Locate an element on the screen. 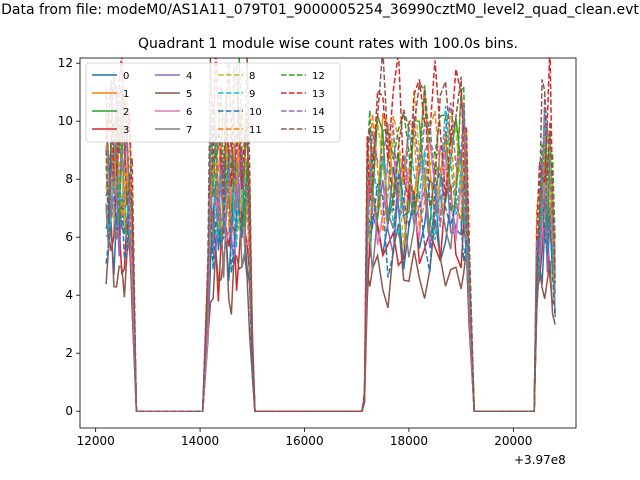  legend-label-8: 8 is located at coordinates (252, 76).